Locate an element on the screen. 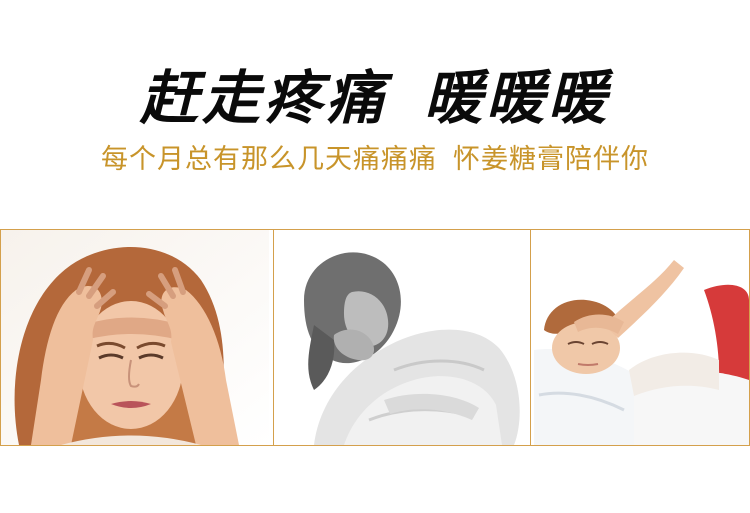 This screenshot has height=513, width=750. headline-part1: 赶走疼痛 is located at coordinates (263, 98).